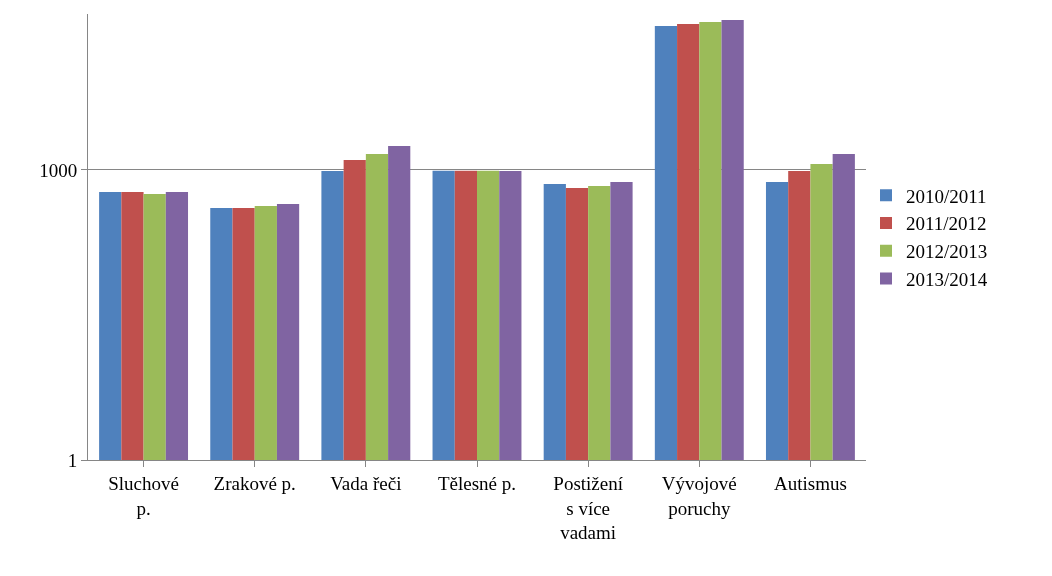  Describe the element at coordinates (254, 483) in the screenshot. I see `x-tick-label: Zrakové p.` at that location.